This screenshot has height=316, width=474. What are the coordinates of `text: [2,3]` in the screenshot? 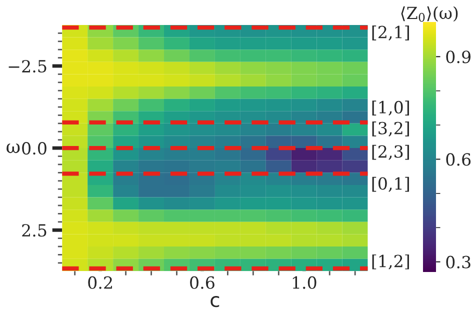 It's located at (390, 152).